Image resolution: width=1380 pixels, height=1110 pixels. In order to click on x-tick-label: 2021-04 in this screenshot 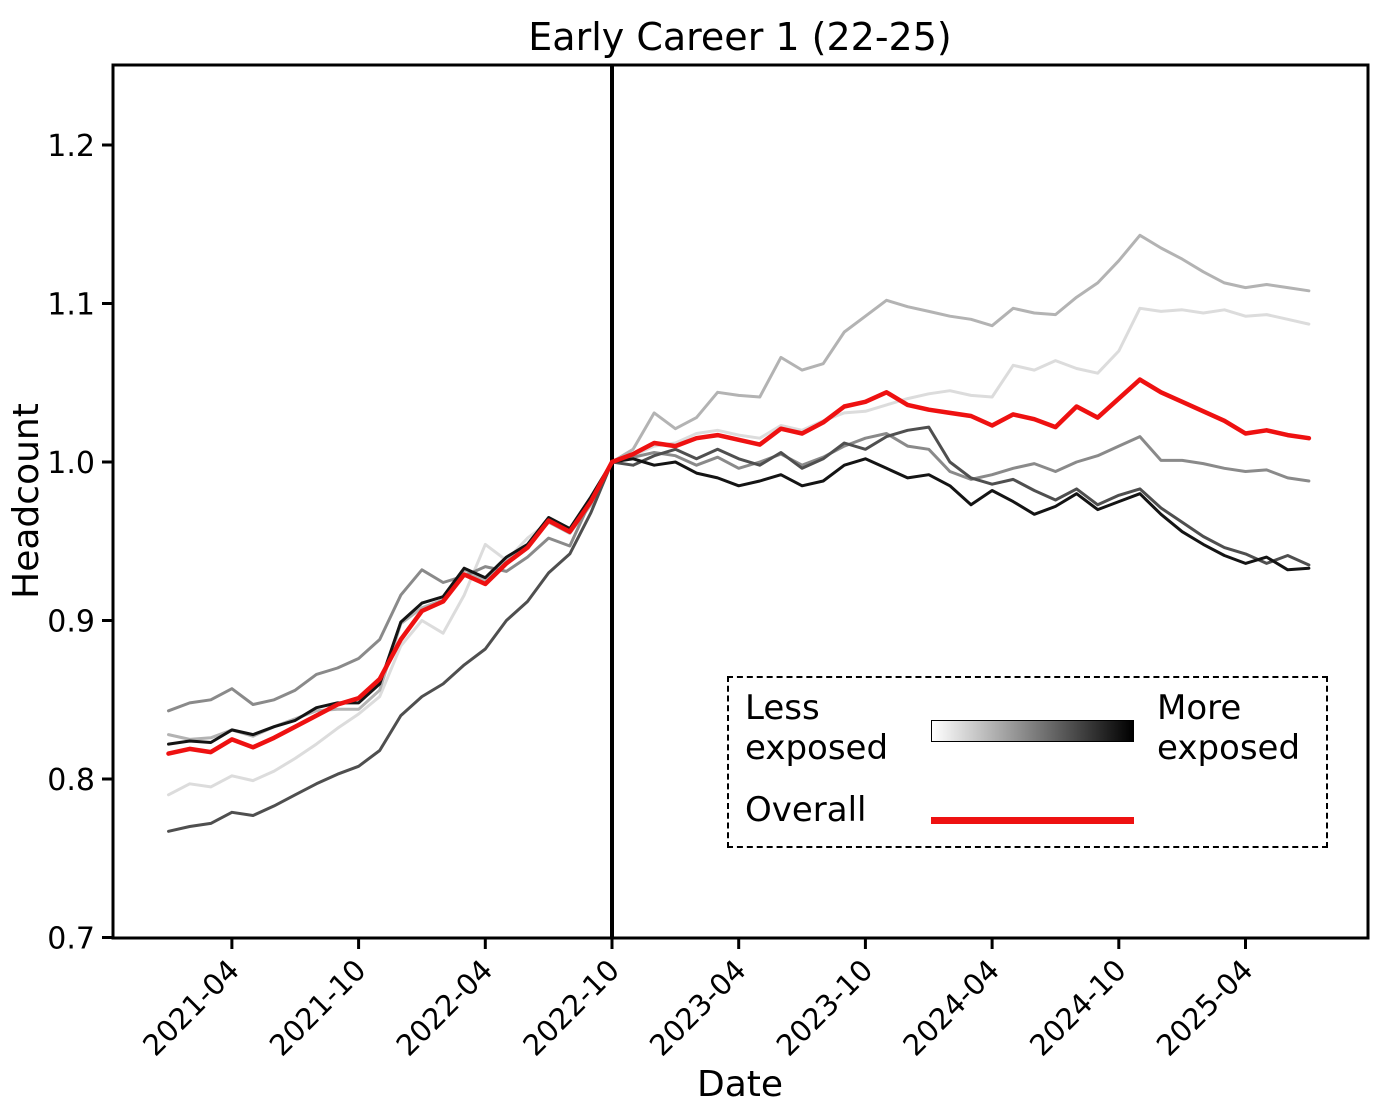, I will do `click(191, 1008)`.